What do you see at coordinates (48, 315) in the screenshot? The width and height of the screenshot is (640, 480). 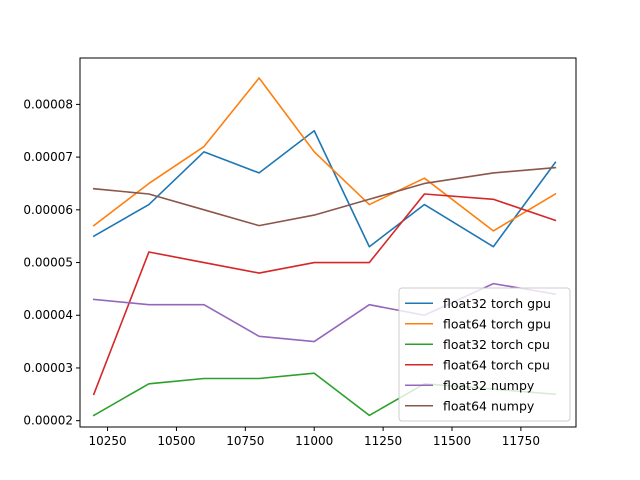 I see `y-tick-label: 0.00004` at bounding box center [48, 315].